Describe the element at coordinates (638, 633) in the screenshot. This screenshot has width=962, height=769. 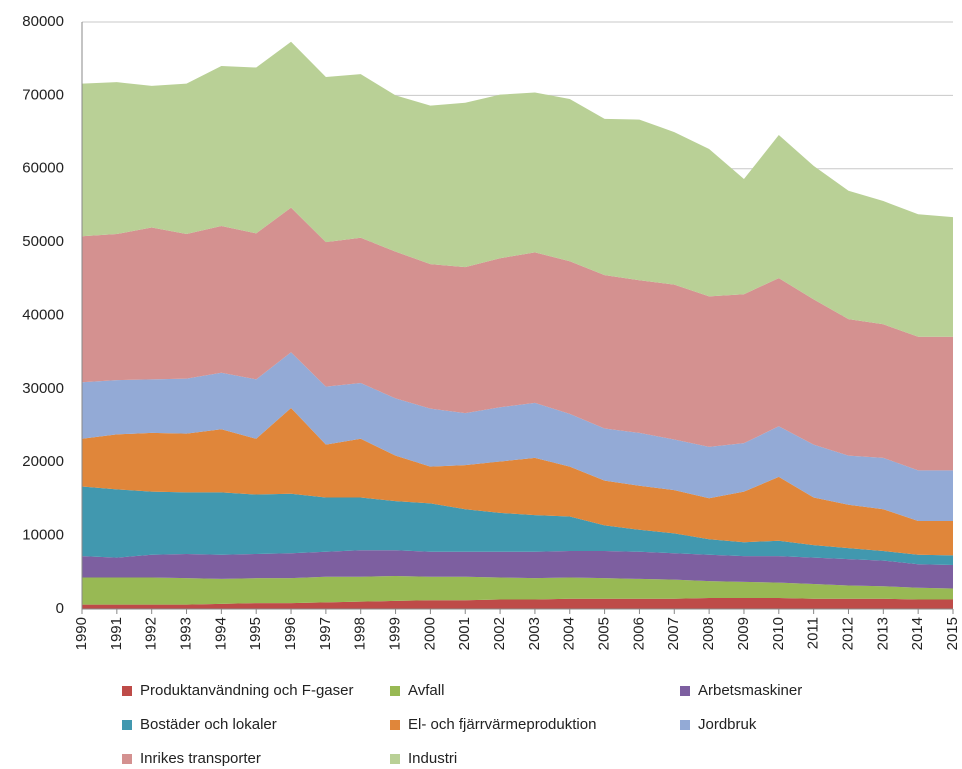
I see `x-tick-label: 2006` at that location.